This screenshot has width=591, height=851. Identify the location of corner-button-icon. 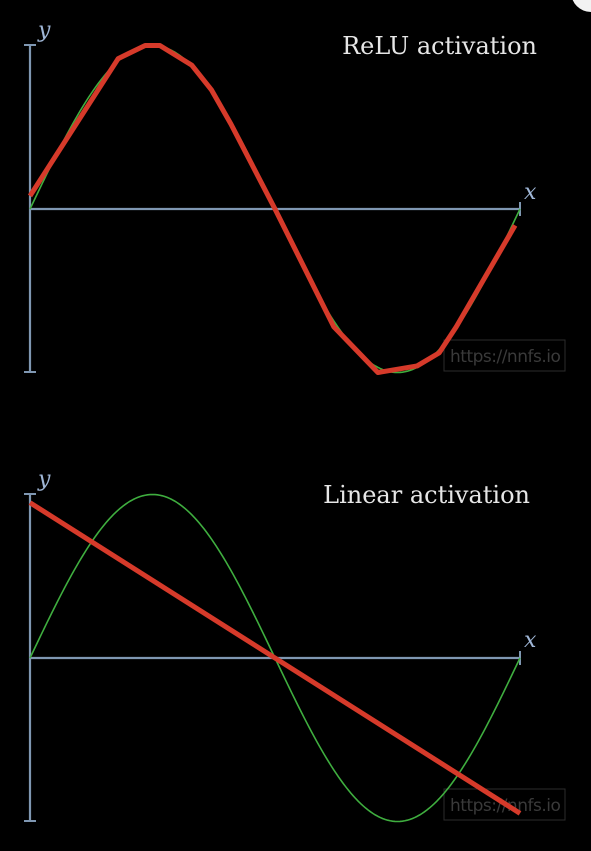
(581, 6).